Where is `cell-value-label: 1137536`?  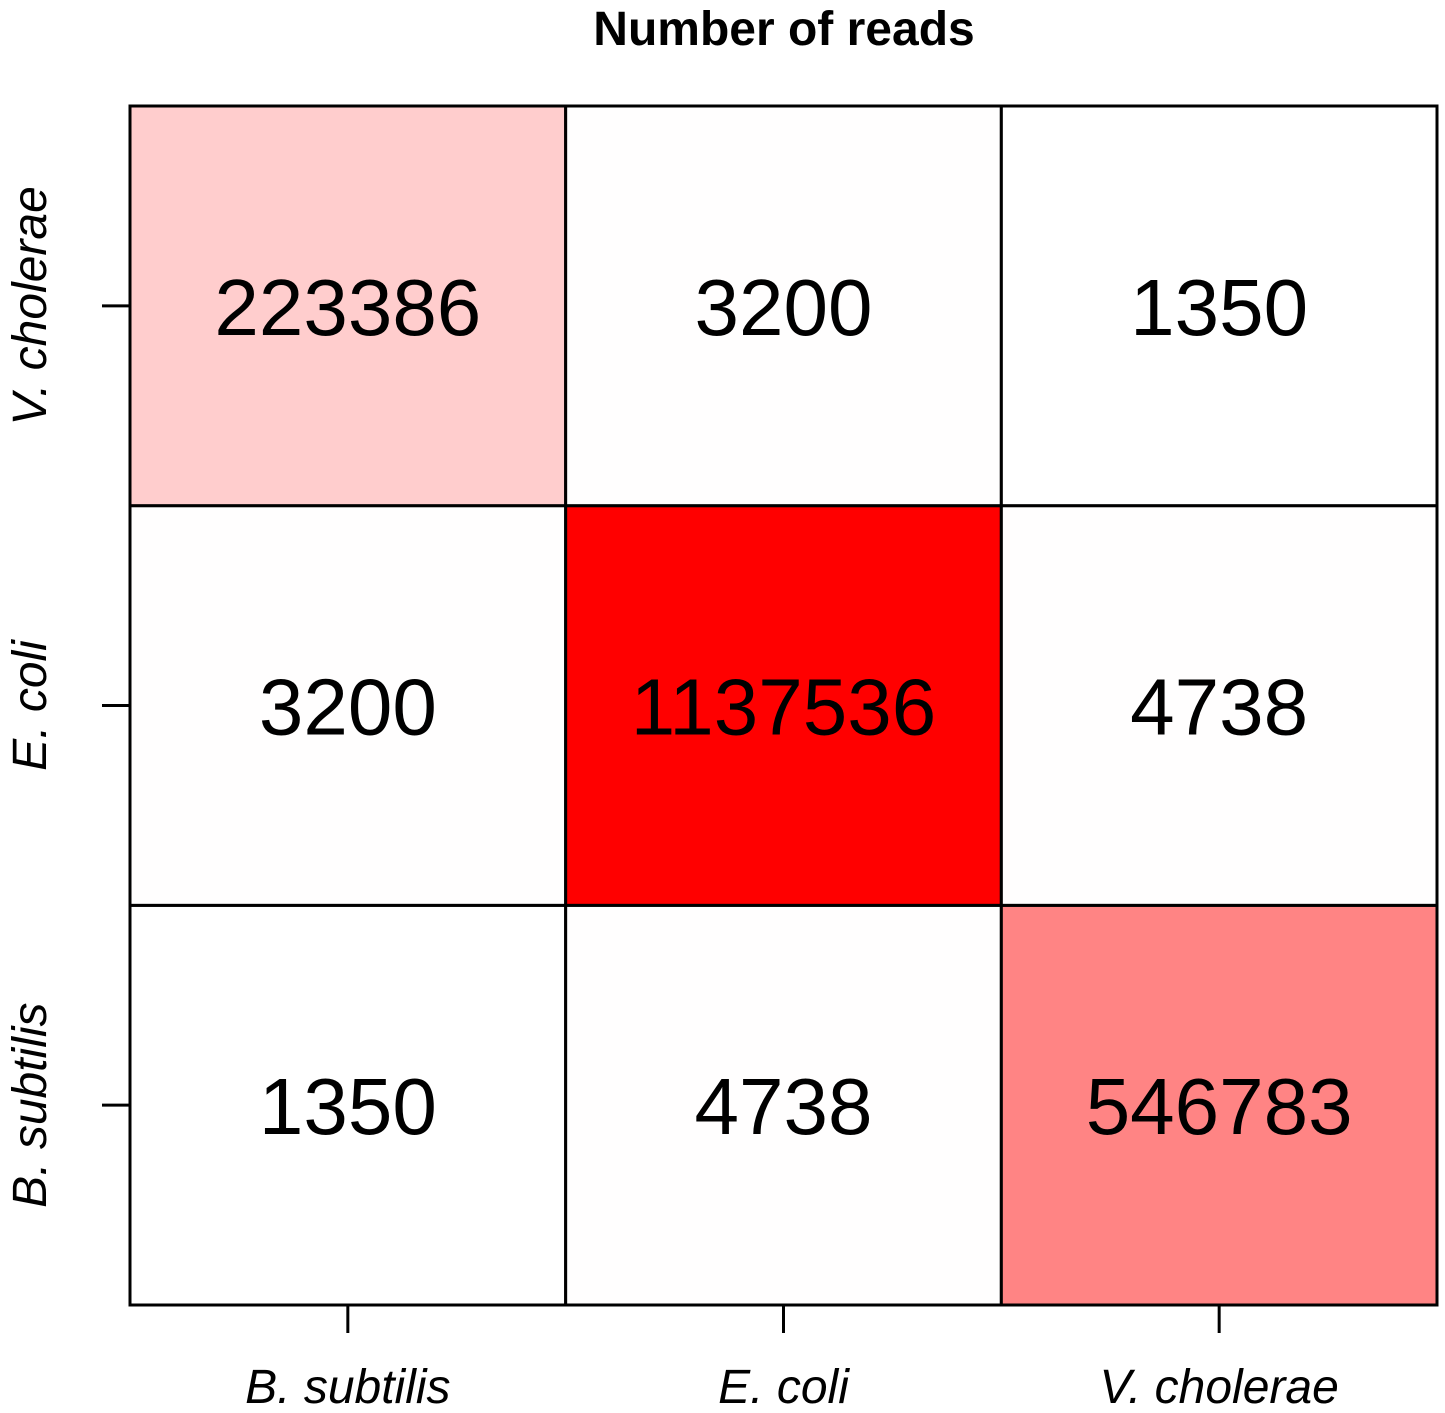
cell-value-label: 1137536 is located at coordinates (784, 707).